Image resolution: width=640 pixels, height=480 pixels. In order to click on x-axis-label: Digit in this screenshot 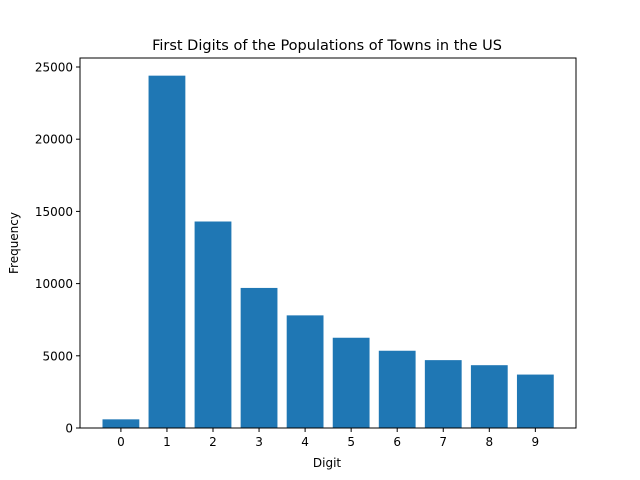, I will do `click(327, 463)`.